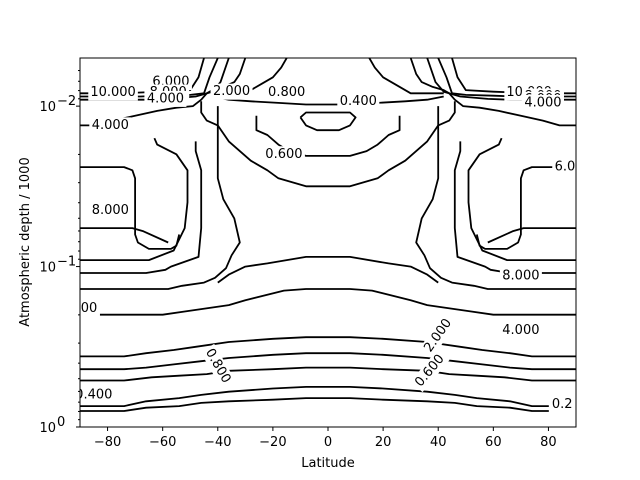  I want to click on x-tick-label: −80, so click(107, 442).